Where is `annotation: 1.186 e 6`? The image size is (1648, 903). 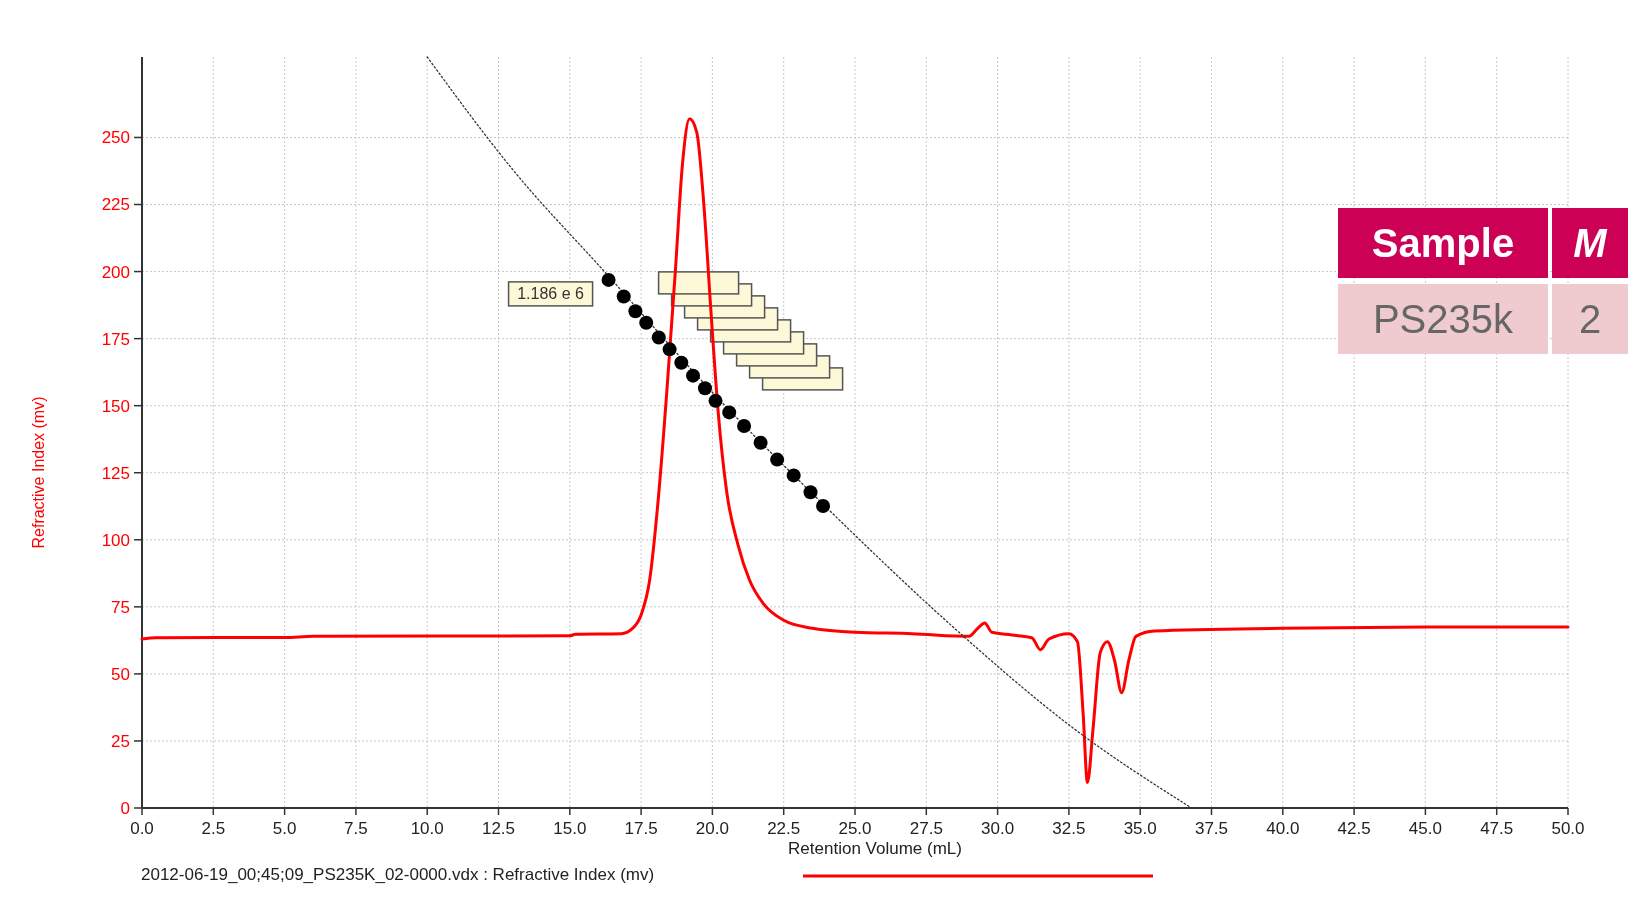 annotation: 1.186 e 6 is located at coordinates (551, 294).